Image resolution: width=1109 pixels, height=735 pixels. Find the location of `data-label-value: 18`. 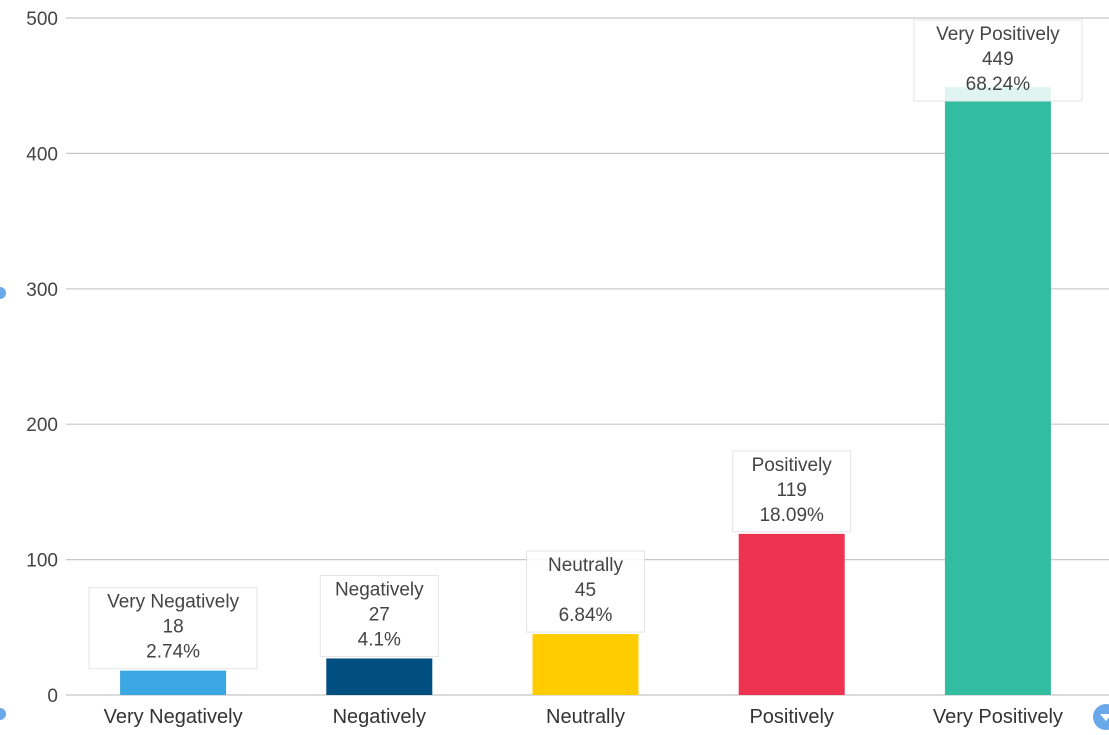

data-label-value: 18 is located at coordinates (173, 627).